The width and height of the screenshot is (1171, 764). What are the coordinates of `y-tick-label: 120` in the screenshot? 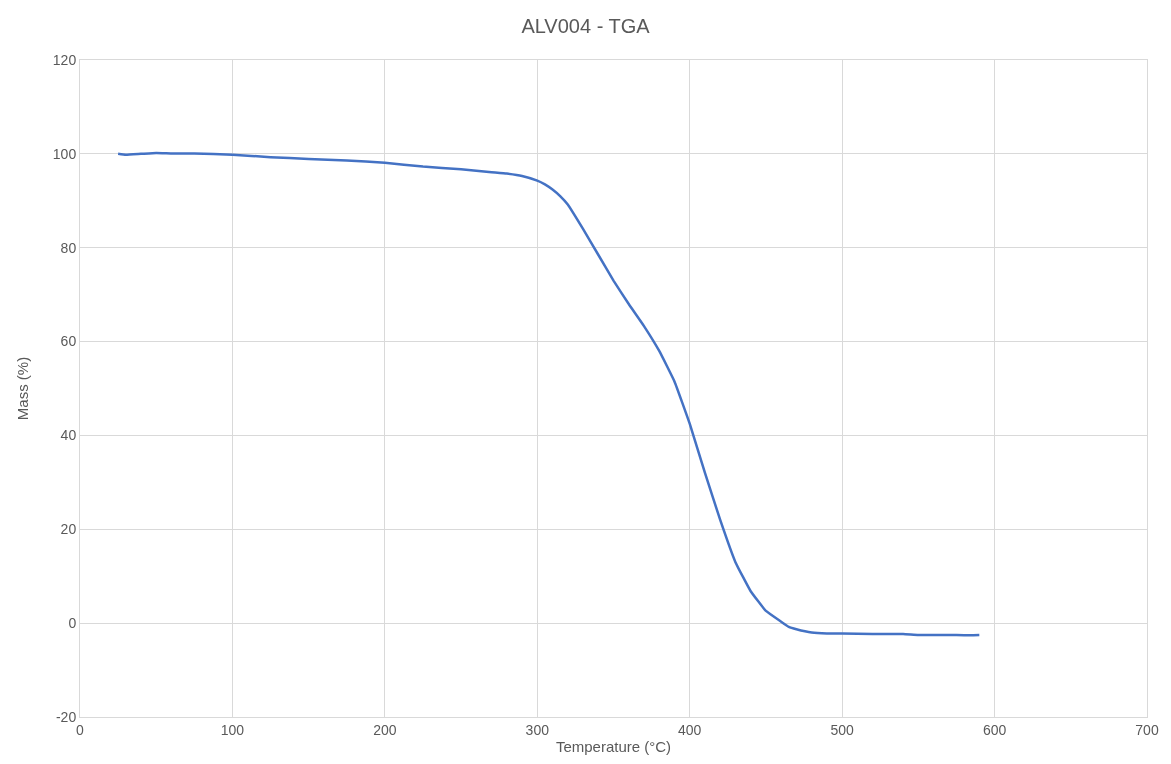 It's located at (64, 59).